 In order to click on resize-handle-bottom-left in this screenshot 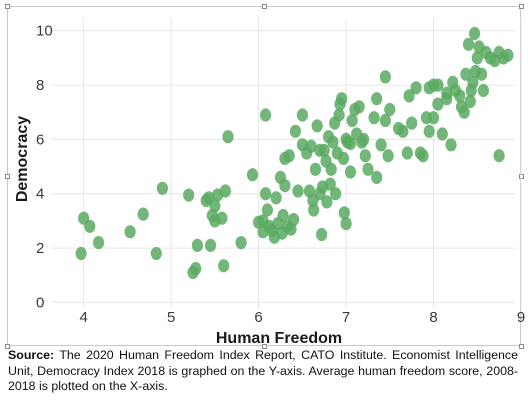, I will do `click(7, 346)`.